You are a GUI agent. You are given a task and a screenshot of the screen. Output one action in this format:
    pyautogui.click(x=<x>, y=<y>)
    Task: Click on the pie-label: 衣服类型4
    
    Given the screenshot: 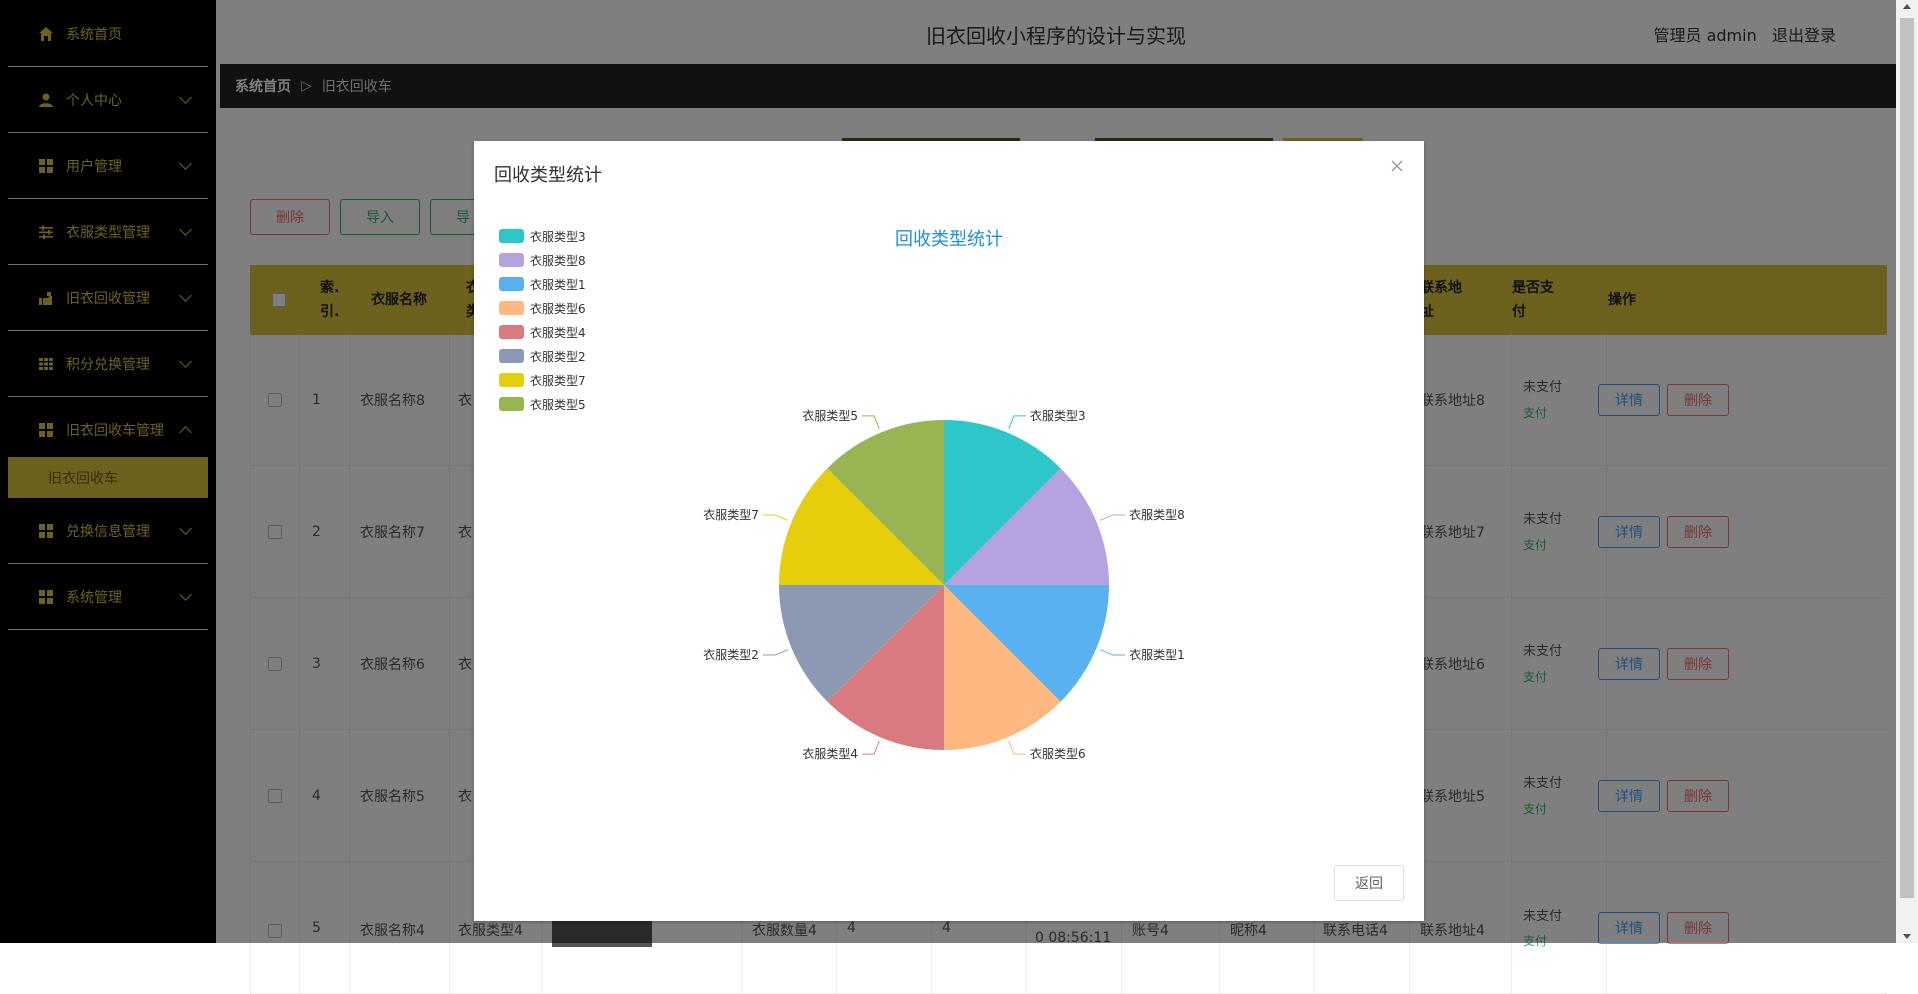 What is the action you would take?
    pyautogui.click(x=830, y=753)
    